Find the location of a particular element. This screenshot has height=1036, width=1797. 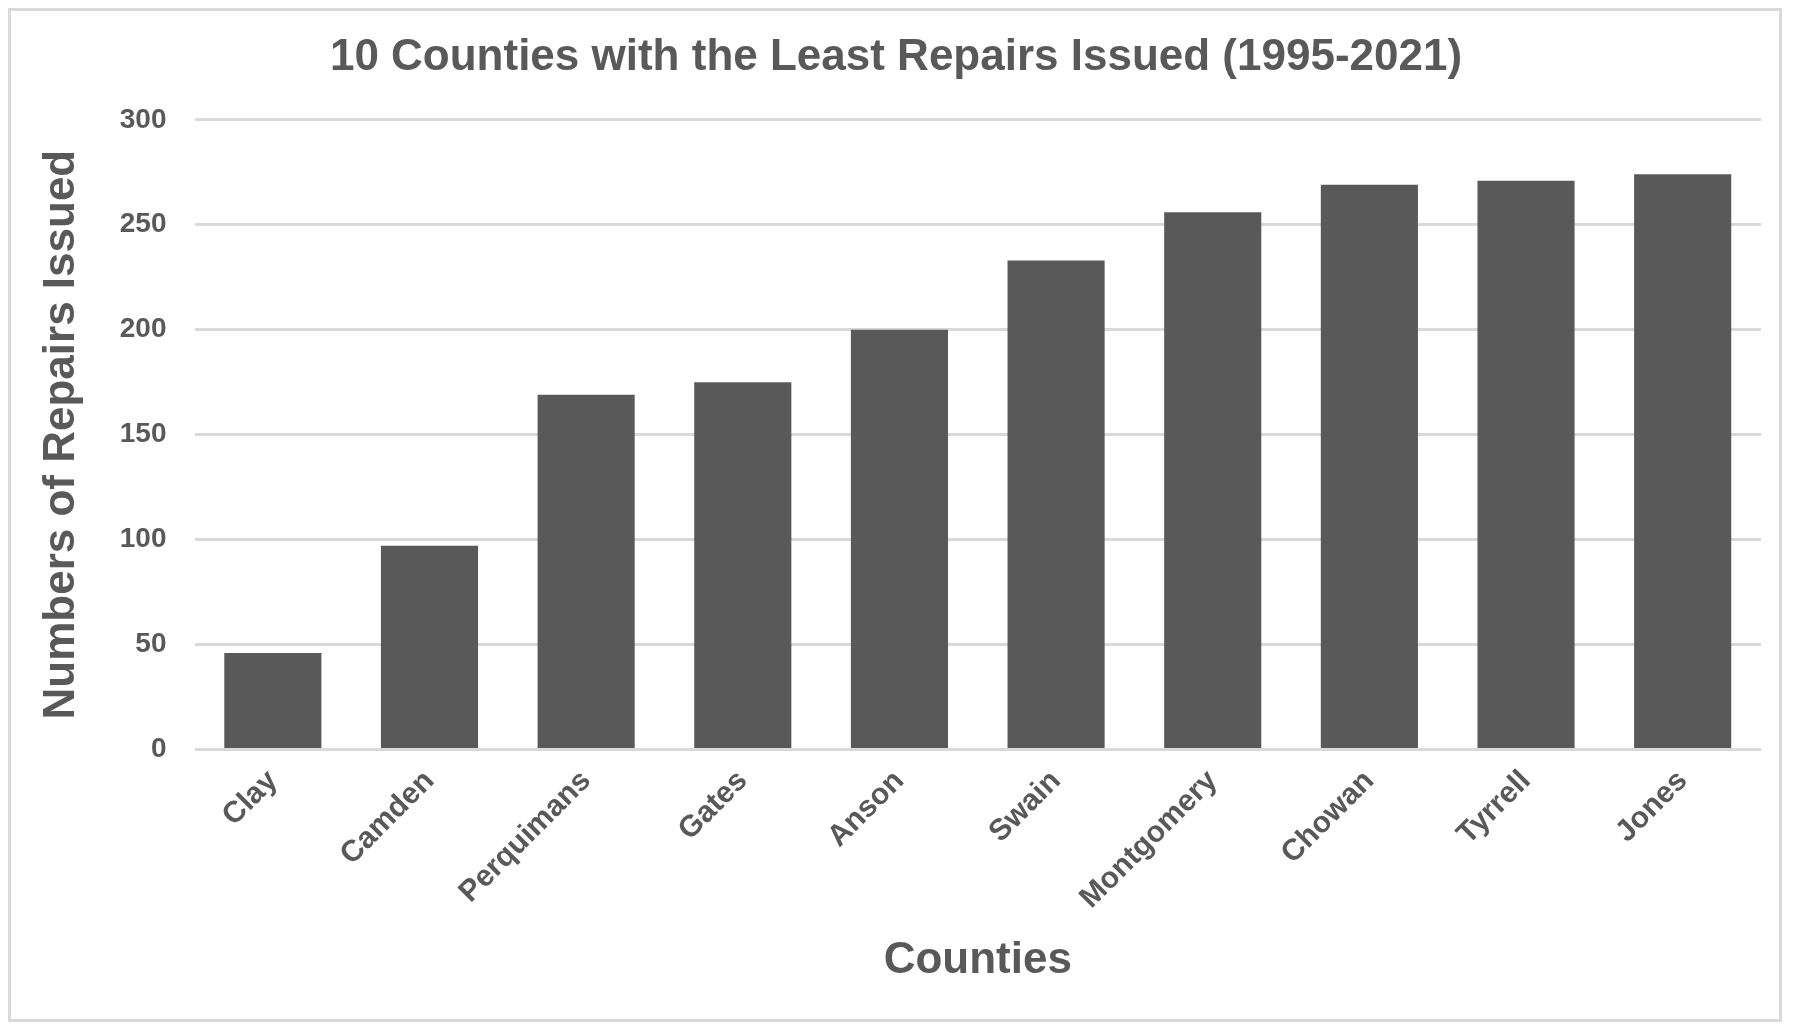

y-tick-label: 100 is located at coordinates (143, 538).